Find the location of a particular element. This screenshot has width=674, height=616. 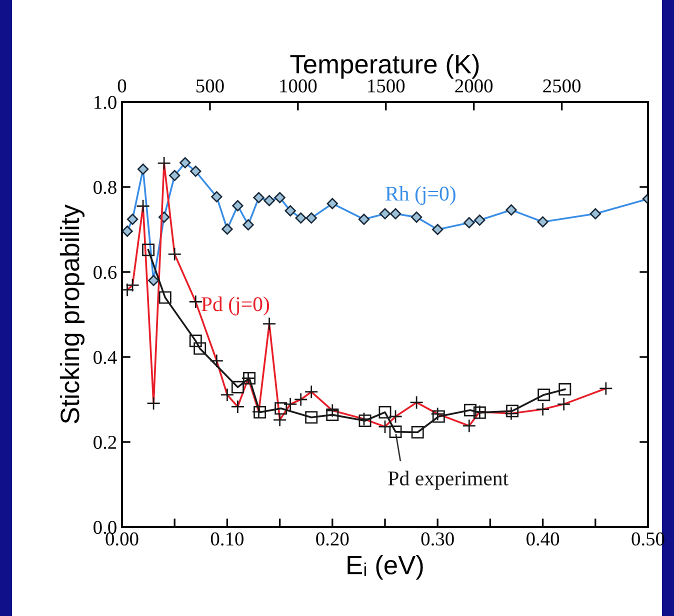

x-tick-label: 0.30 is located at coordinates (437, 539).